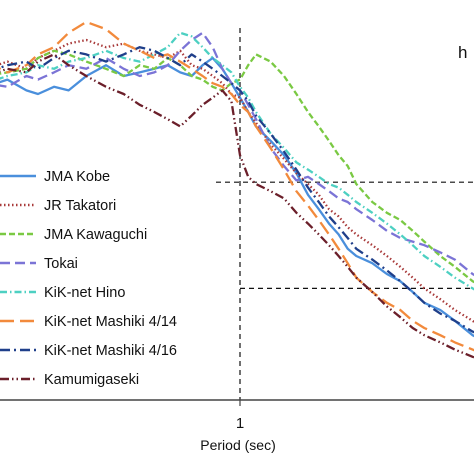 Image resolution: width=474 pixels, height=474 pixels. What do you see at coordinates (77, 177) in the screenshot?
I see `legend-label-1: JMA Kobe` at bounding box center [77, 177].